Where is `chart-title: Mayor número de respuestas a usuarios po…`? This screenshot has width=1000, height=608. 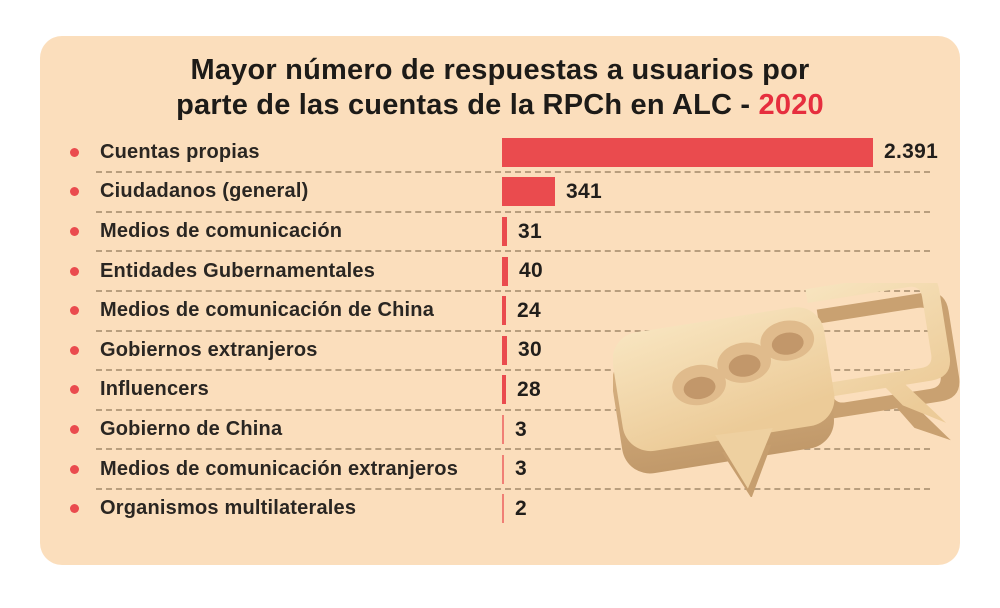 chart-title: Mayor número de respuestas a usuarios po… is located at coordinates (500, 79).